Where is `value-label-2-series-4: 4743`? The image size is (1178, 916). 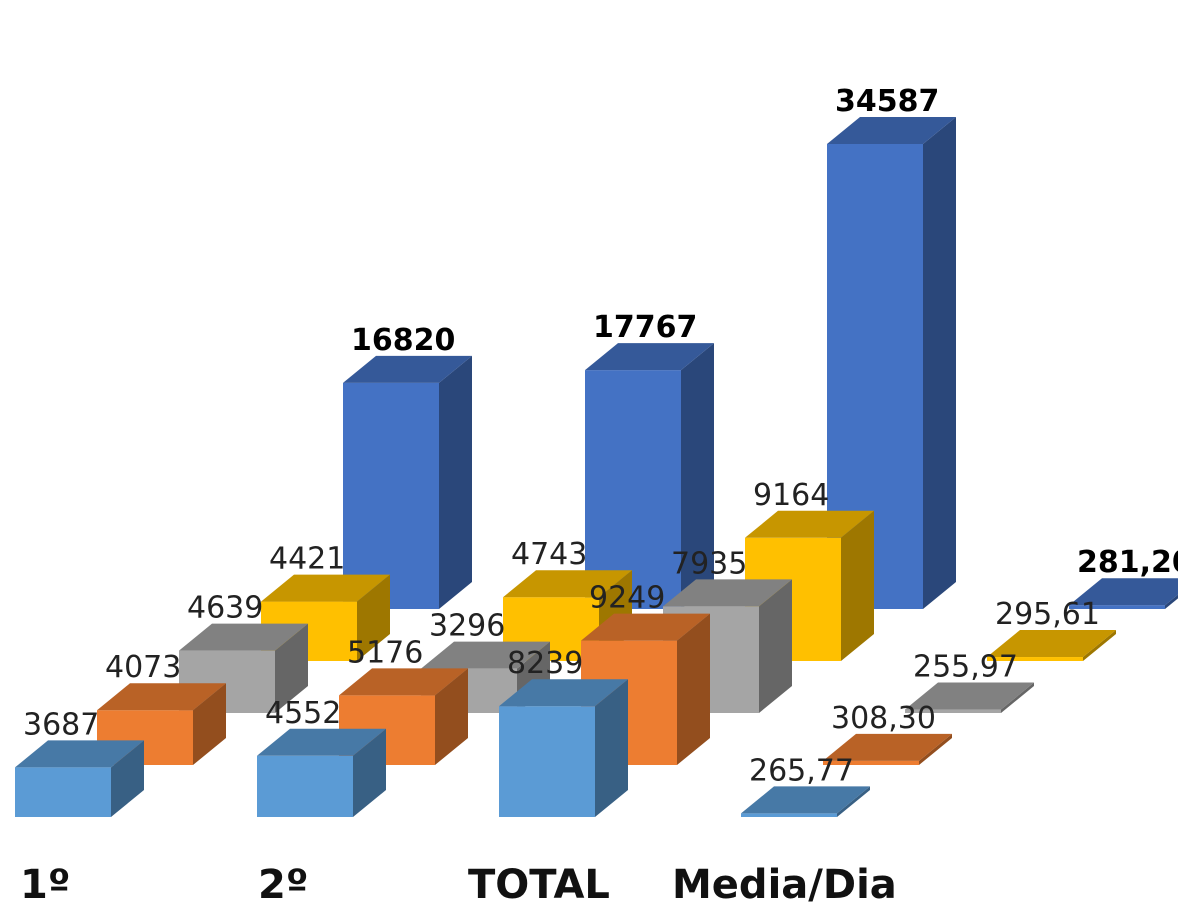
value-label-2-series-4: 4743 is located at coordinates (549, 554).